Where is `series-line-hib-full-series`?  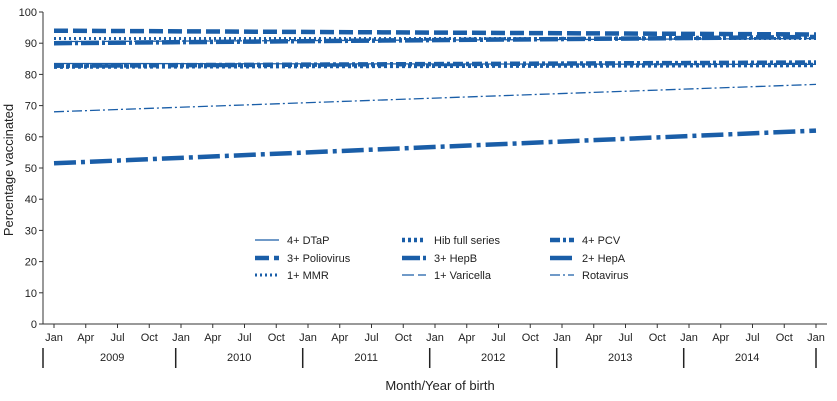
series-line-hib-full-series is located at coordinates (435, 65).